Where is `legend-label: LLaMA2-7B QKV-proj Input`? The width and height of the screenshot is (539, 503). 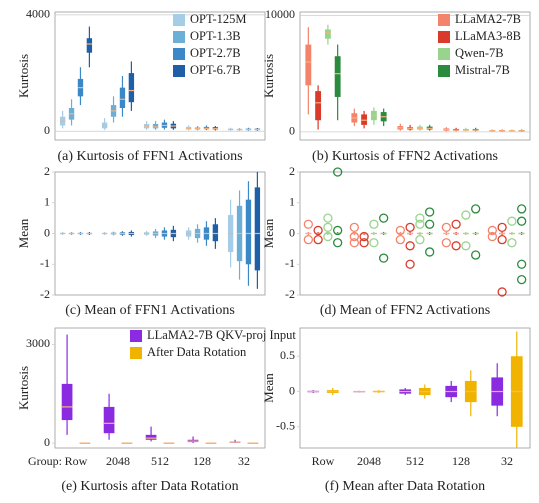
legend-label: LLaMA2-7B QKV-proj Input is located at coordinates (221, 335).